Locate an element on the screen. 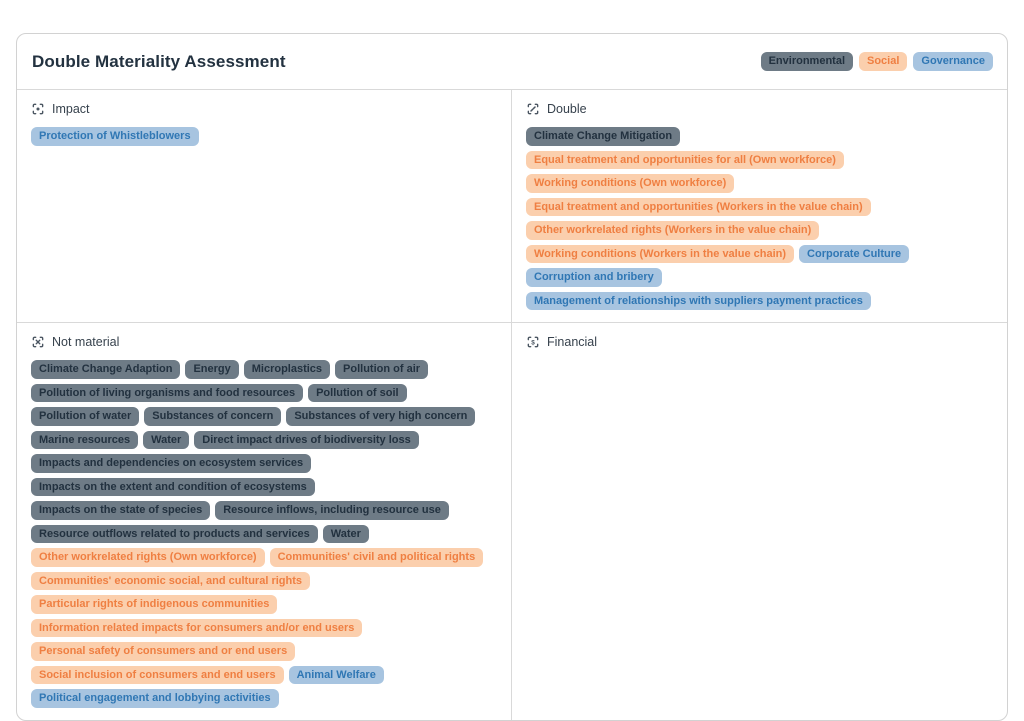 This screenshot has width=1024, height=721. tag-chip: Microplastics is located at coordinates (287, 369).